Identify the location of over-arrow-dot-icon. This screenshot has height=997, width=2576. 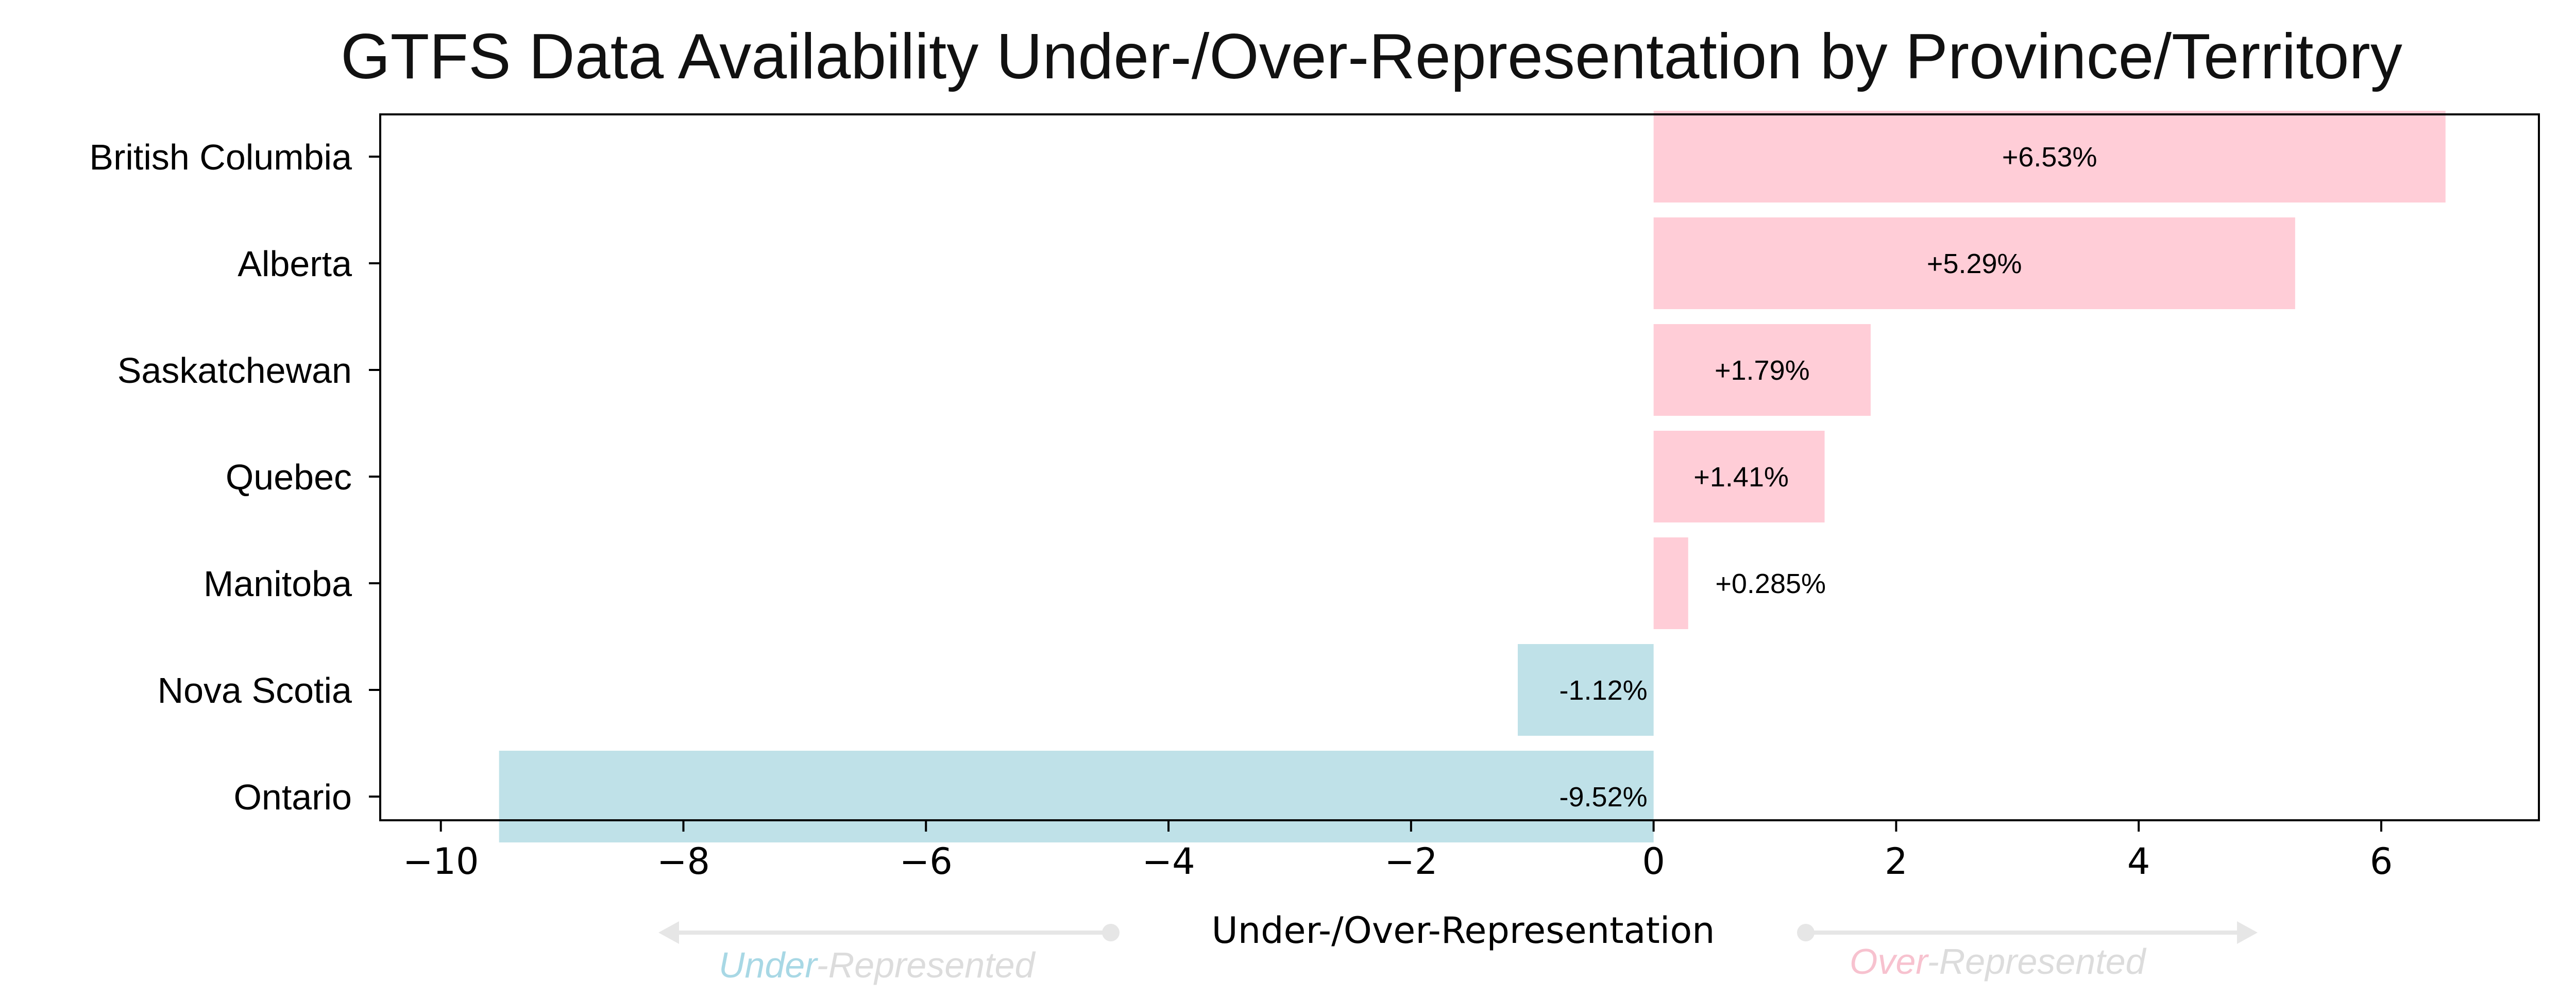
(1806, 932).